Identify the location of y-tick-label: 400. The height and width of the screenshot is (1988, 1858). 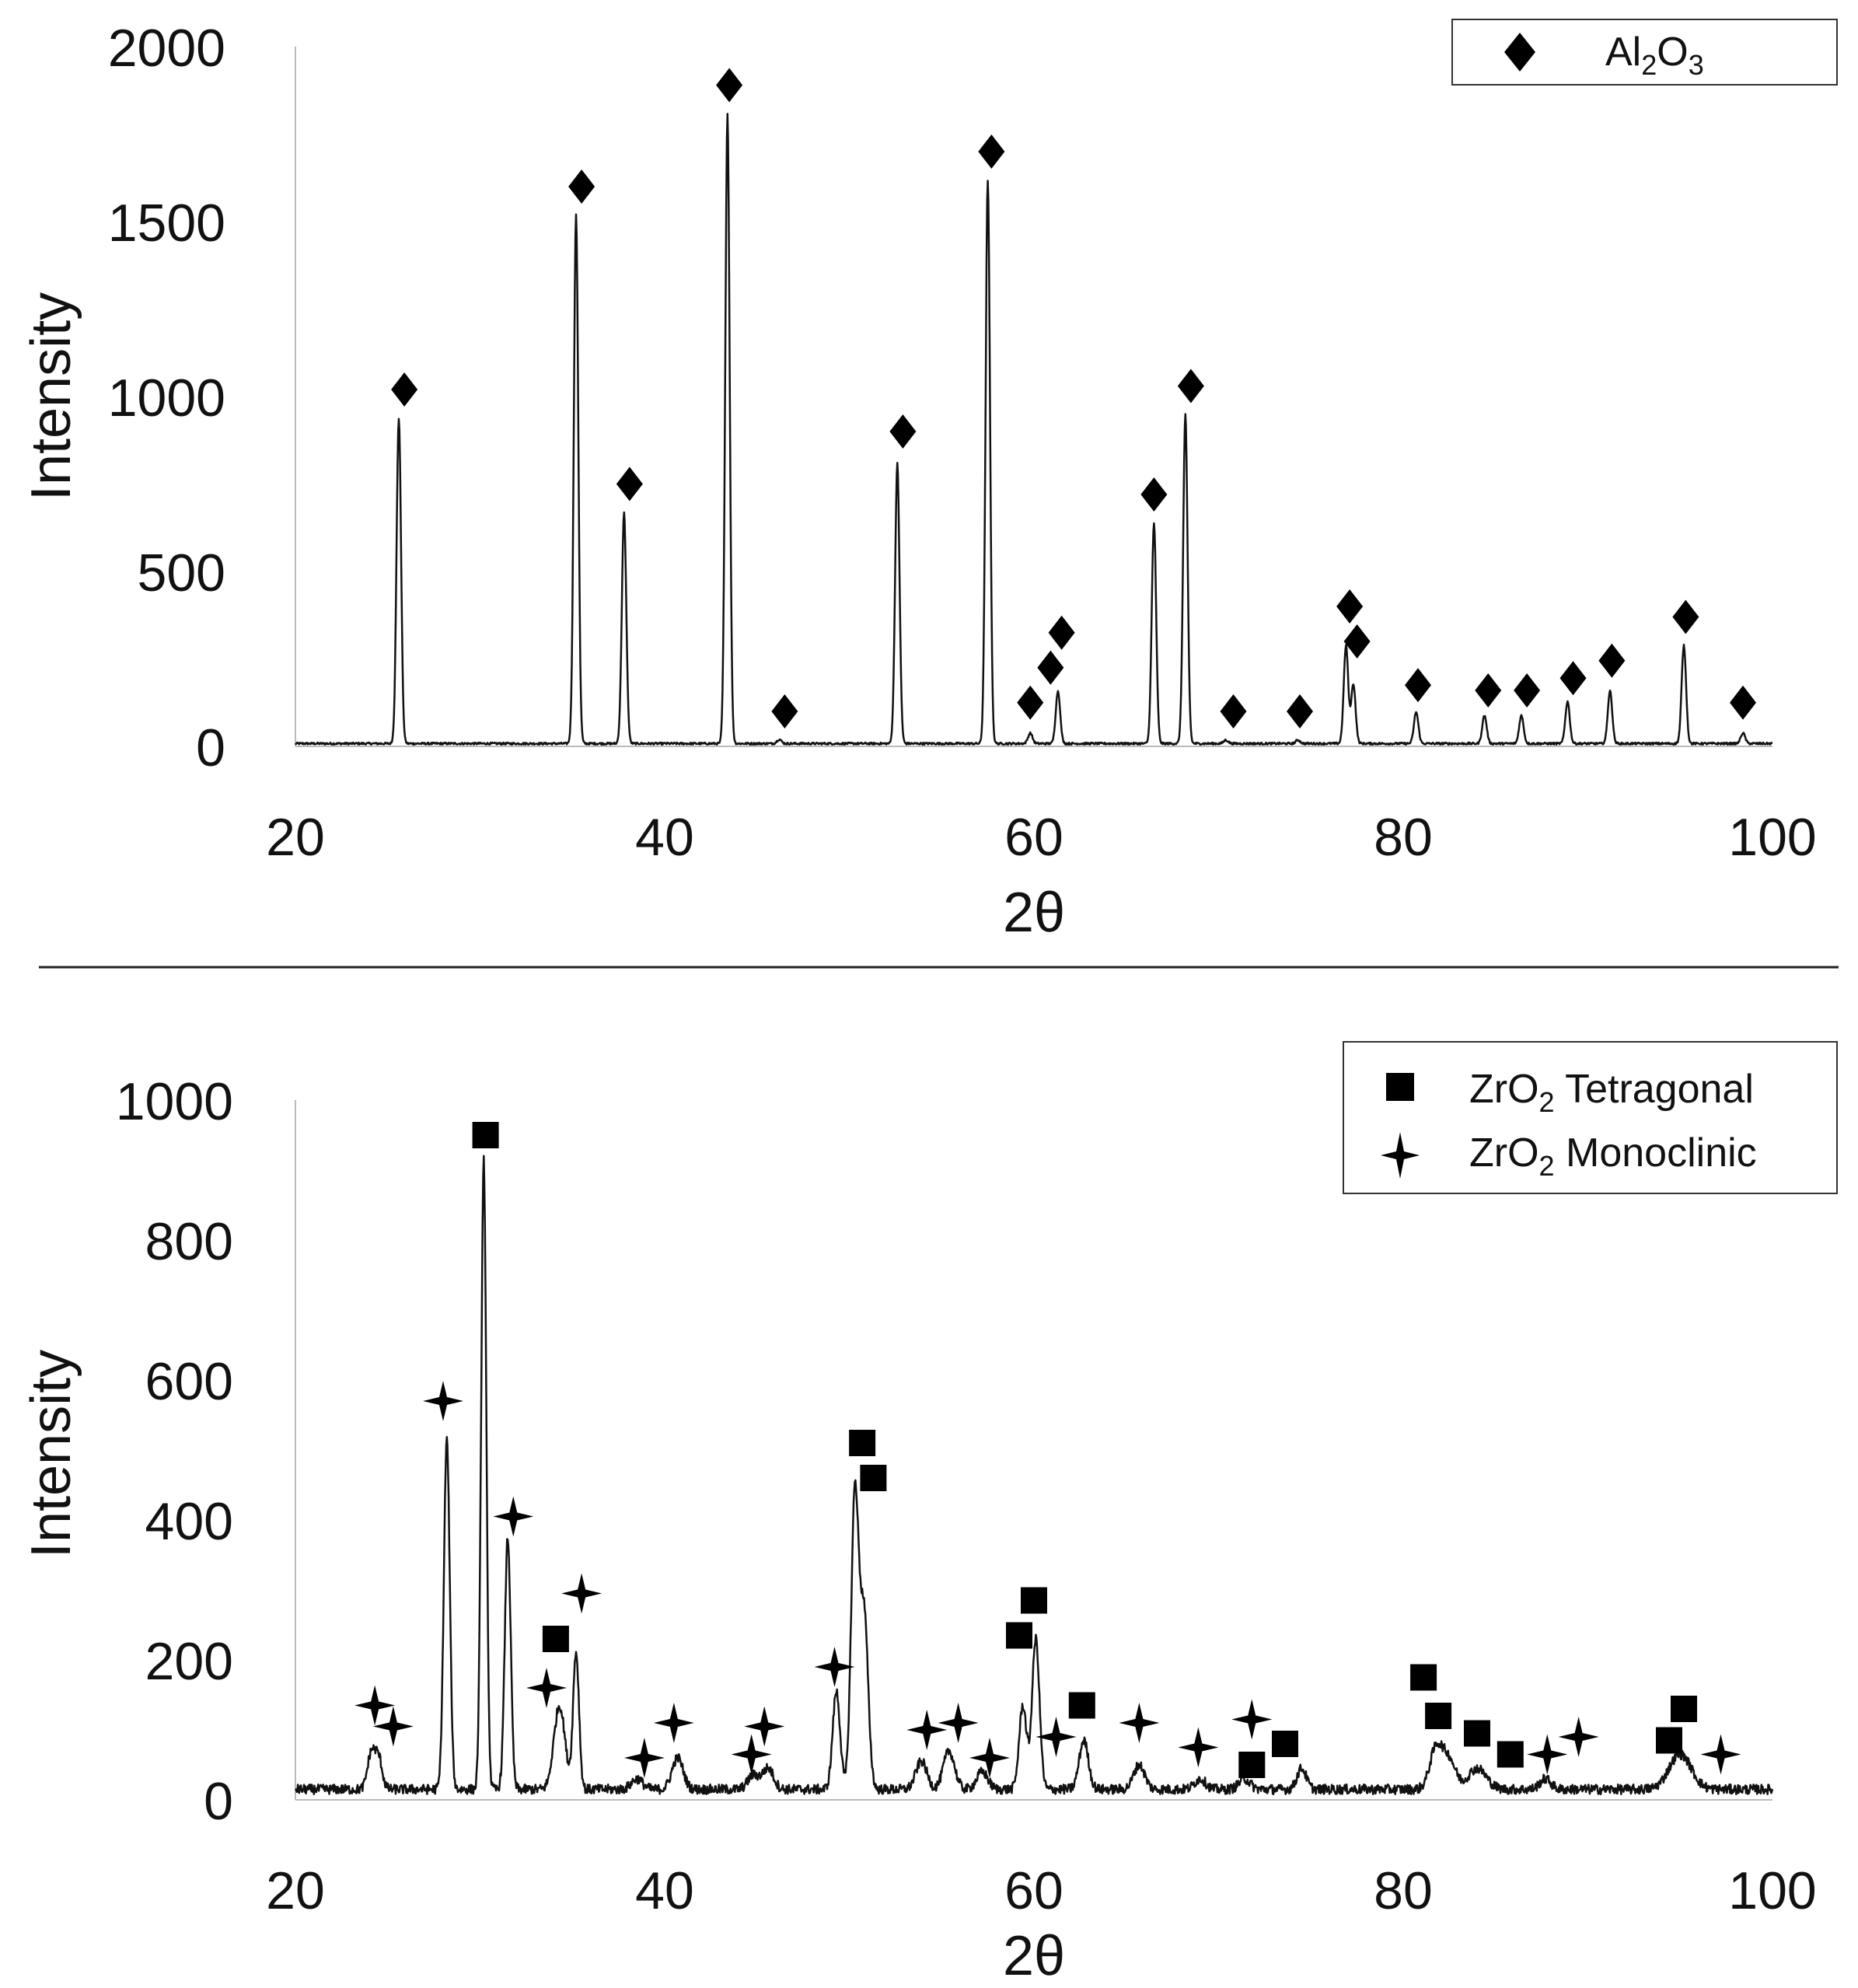
(189, 1521).